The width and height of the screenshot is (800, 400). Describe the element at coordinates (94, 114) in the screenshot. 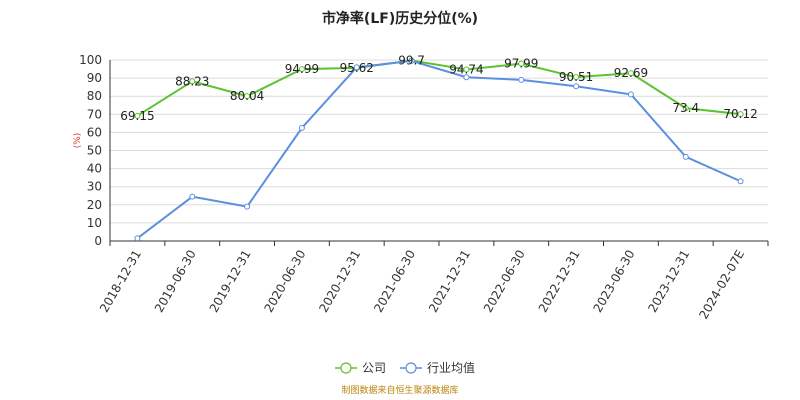

I see `y-tick-label: 70` at that location.